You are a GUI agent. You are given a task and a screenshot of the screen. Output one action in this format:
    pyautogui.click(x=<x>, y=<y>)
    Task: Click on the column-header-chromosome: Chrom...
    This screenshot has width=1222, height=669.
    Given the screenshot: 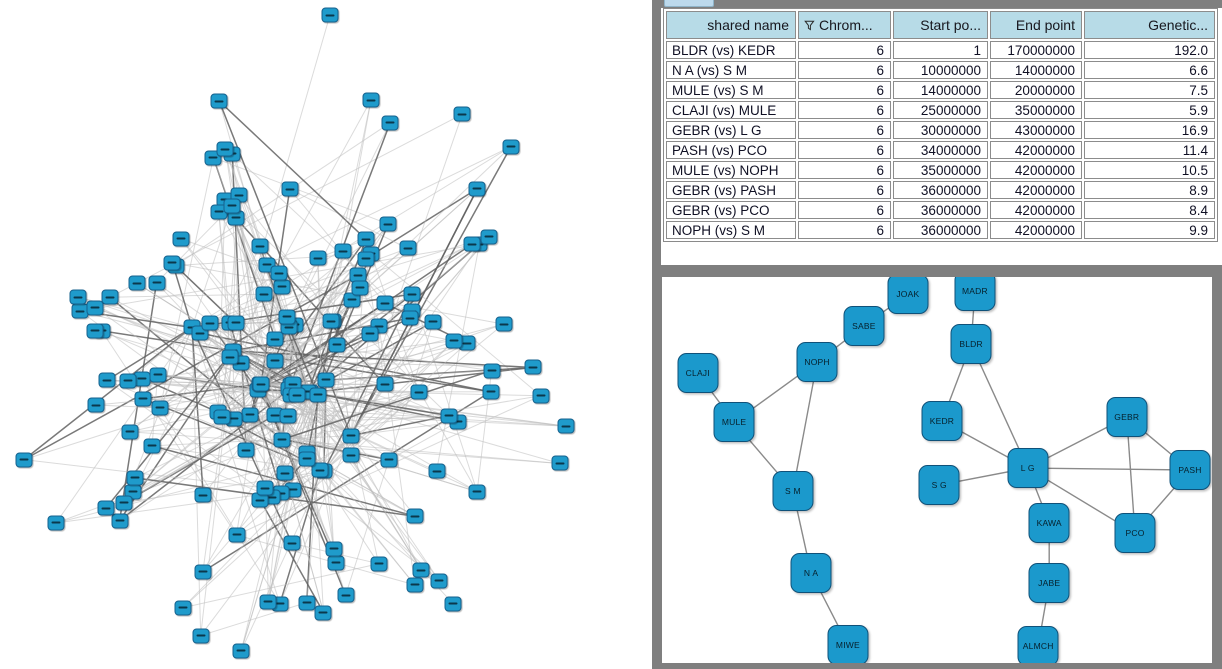 What is the action you would take?
    pyautogui.click(x=844, y=25)
    